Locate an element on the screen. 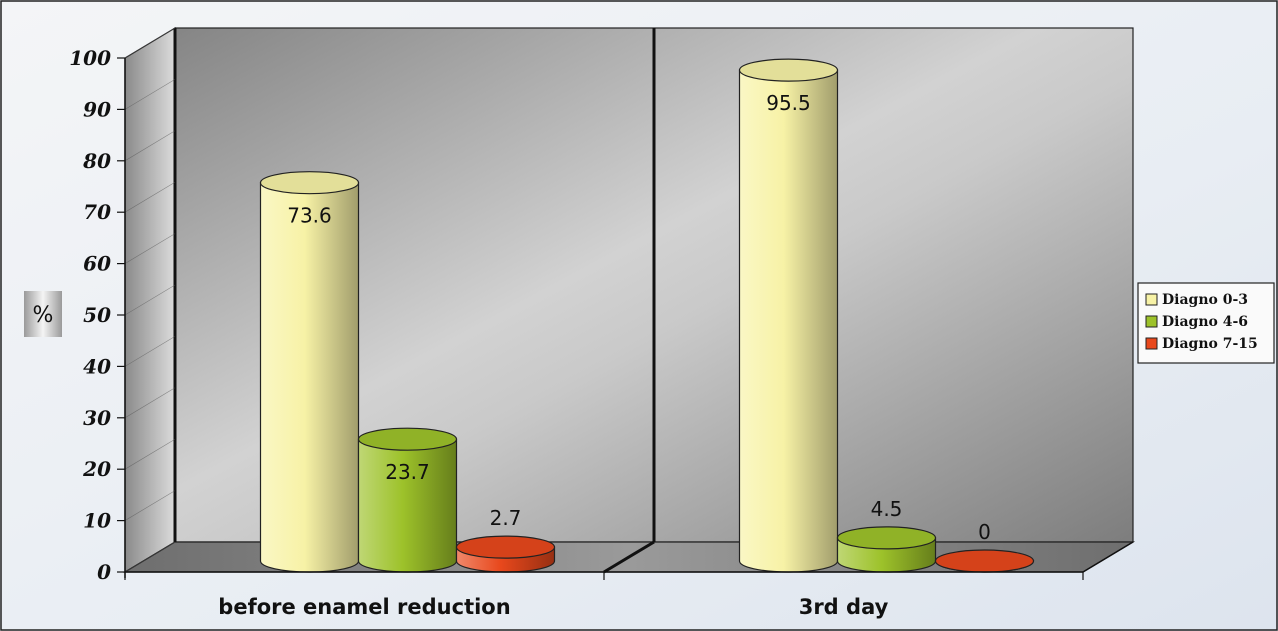  x-category-label: before enamel reduction is located at coordinates (364, 607).